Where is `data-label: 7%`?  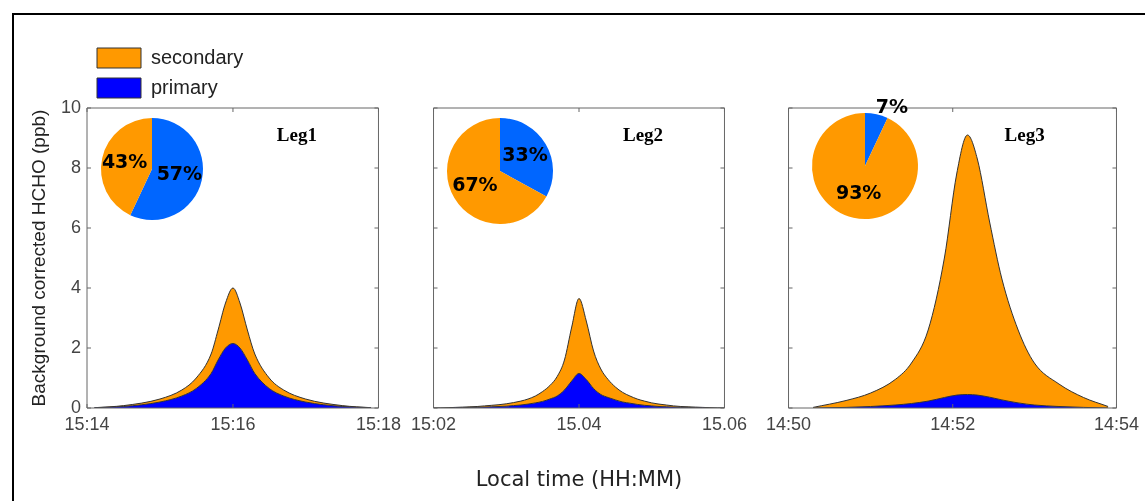
data-label: 7% is located at coordinates (891, 106).